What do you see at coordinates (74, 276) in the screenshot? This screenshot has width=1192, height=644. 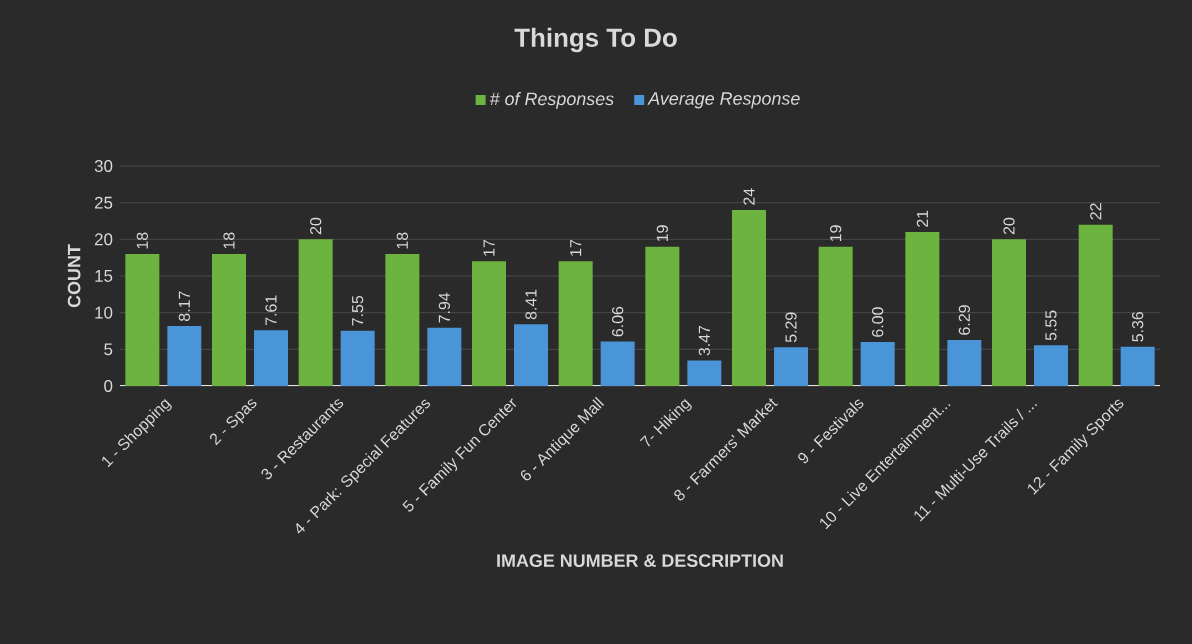 I see `y-axis-title: COUNT` at bounding box center [74, 276].